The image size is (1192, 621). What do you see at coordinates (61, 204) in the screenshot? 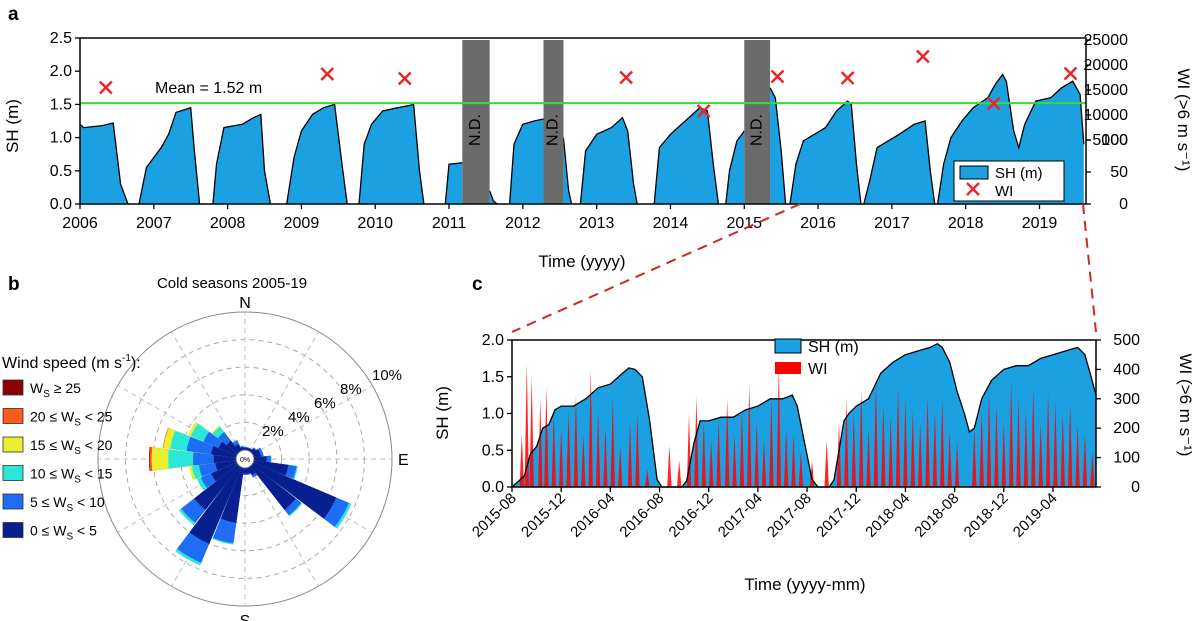
I see `y-tick-label: 0.0` at bounding box center [61, 204].